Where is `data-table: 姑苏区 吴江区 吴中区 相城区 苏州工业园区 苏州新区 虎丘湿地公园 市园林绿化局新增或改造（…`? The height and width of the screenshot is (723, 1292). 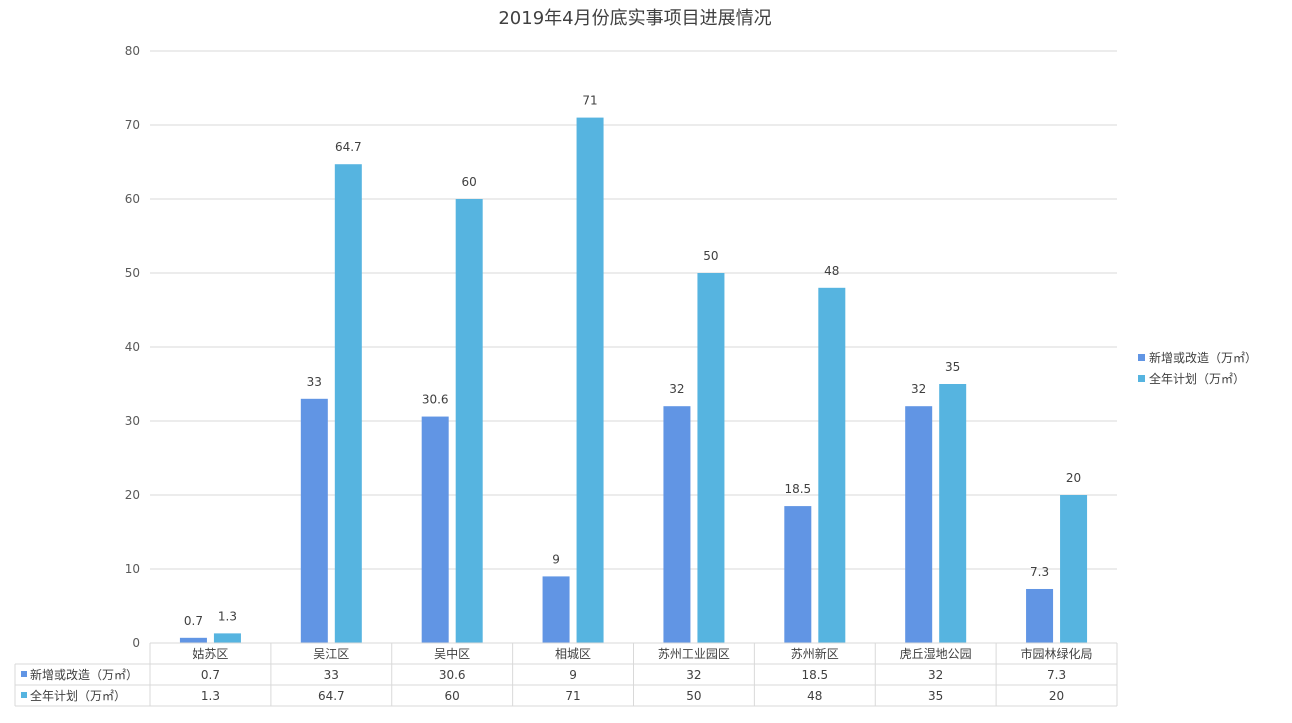
data-table: 姑苏区 吴江区 吴中区 相城区 苏州工业园区 苏州新区 虎丘湿地公园 市园林绿化局新增或改造（… is located at coordinates (566, 674).